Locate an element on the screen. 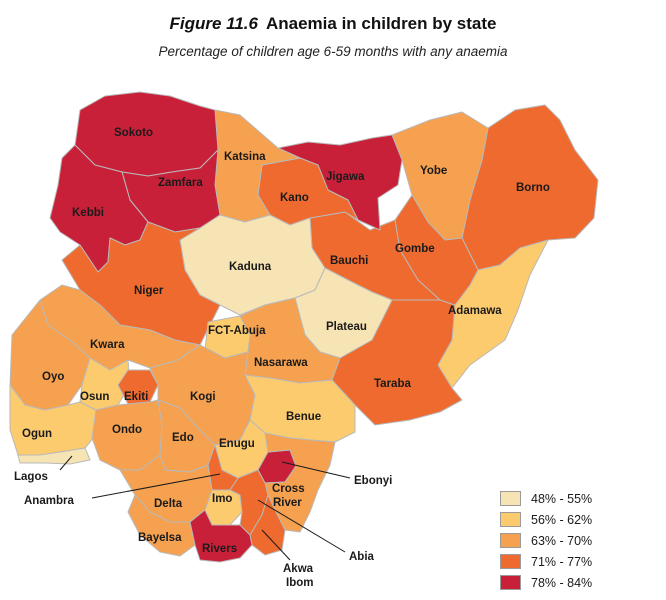 This screenshot has width=666, height=600. legend-item: 63% - 70% is located at coordinates (575, 540).